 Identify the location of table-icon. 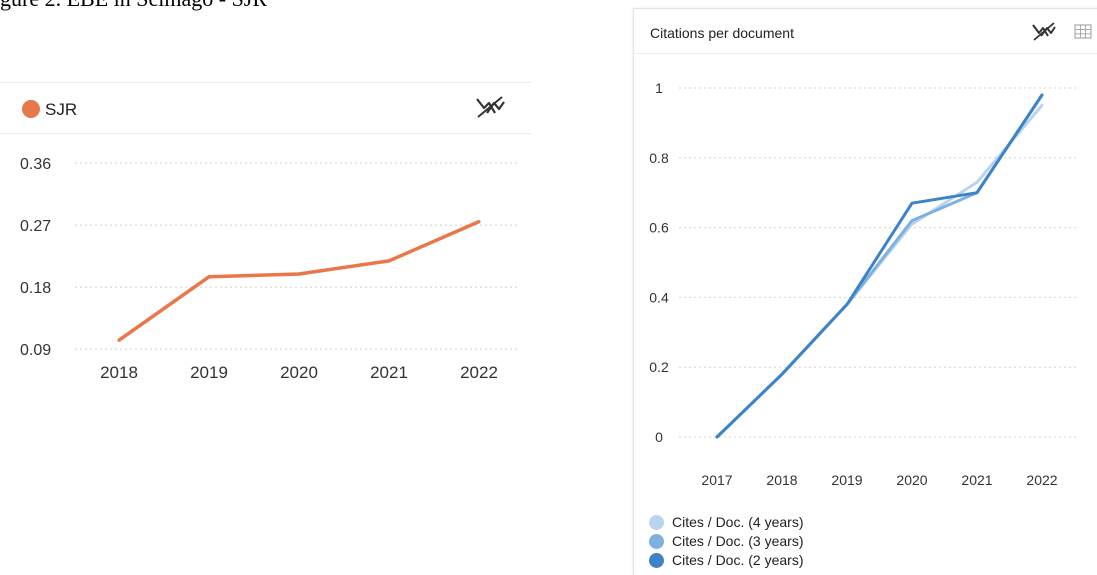
(1083, 34).